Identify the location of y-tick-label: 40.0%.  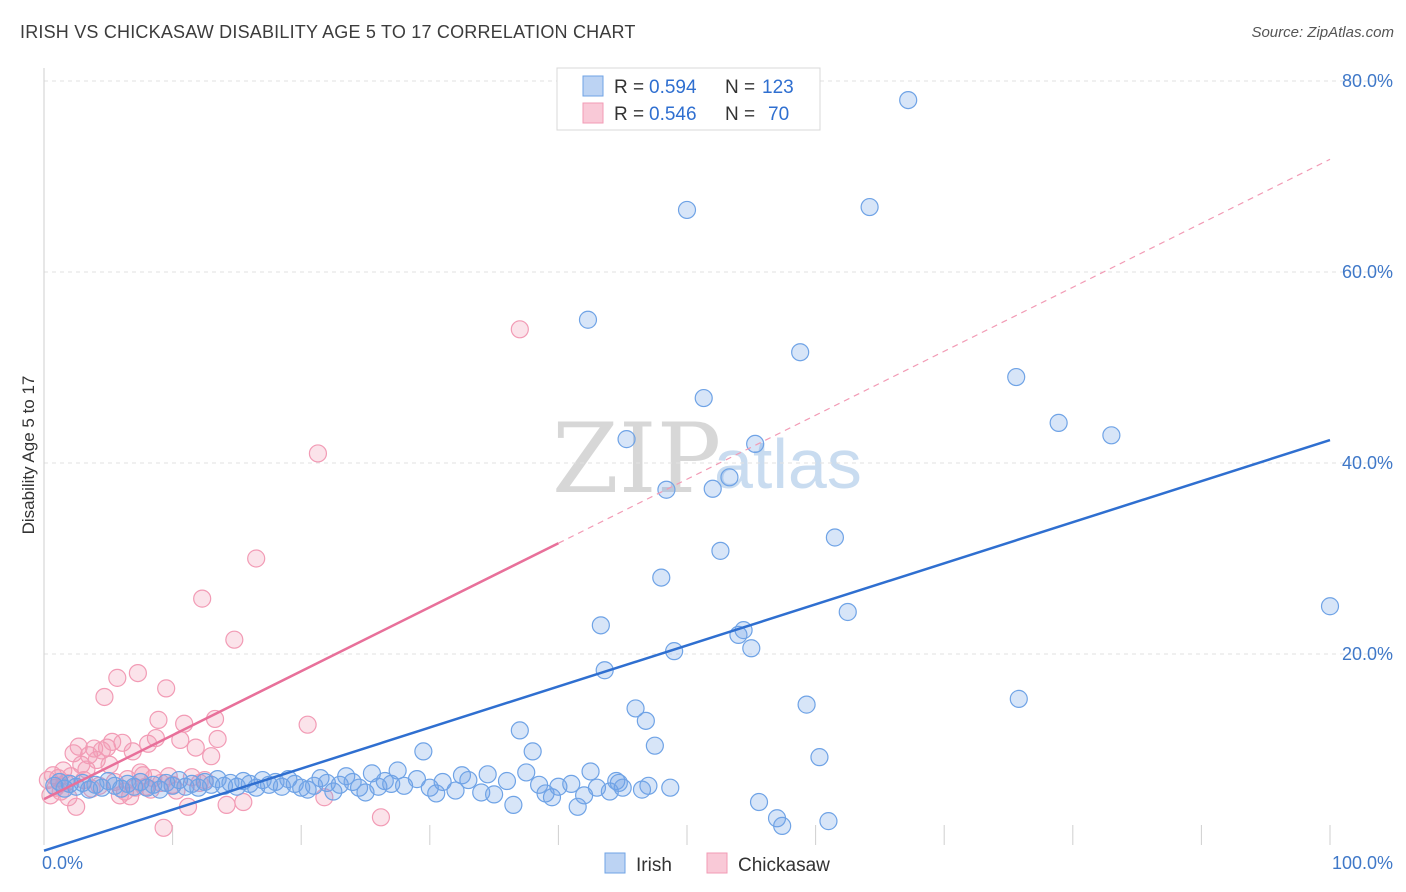
(1367, 463).